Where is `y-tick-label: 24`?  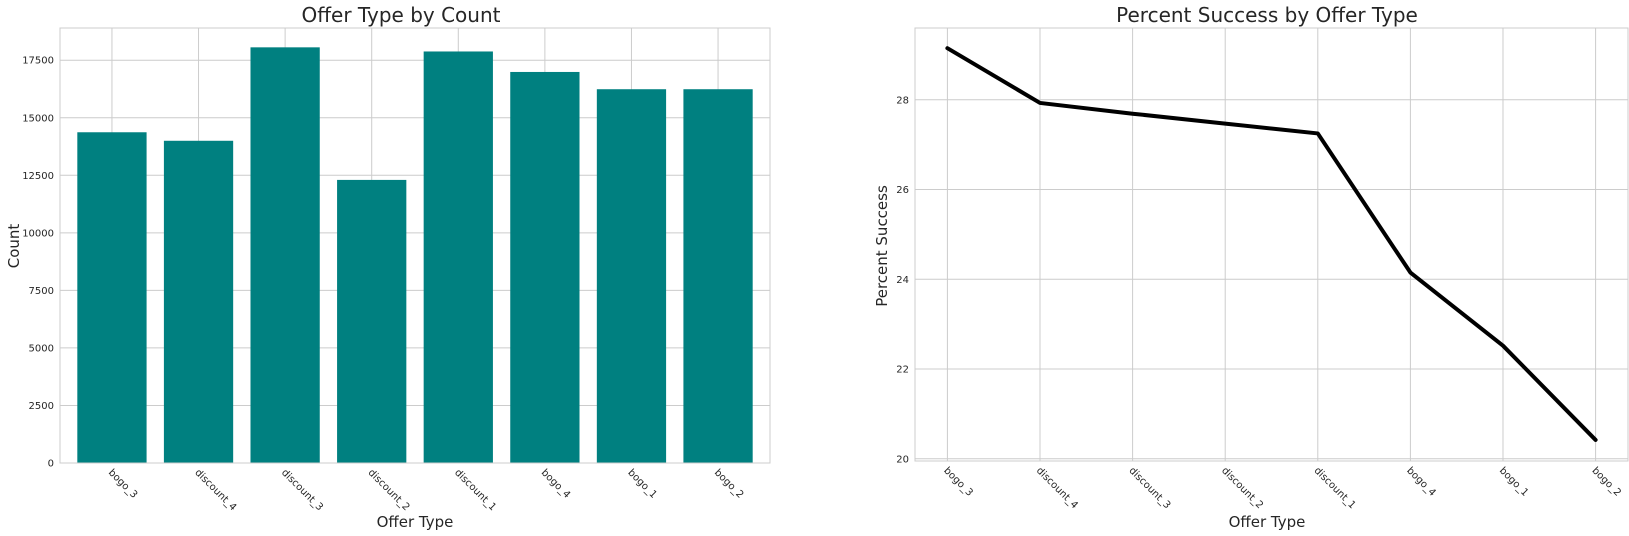 y-tick-label: 24 is located at coordinates (902, 280).